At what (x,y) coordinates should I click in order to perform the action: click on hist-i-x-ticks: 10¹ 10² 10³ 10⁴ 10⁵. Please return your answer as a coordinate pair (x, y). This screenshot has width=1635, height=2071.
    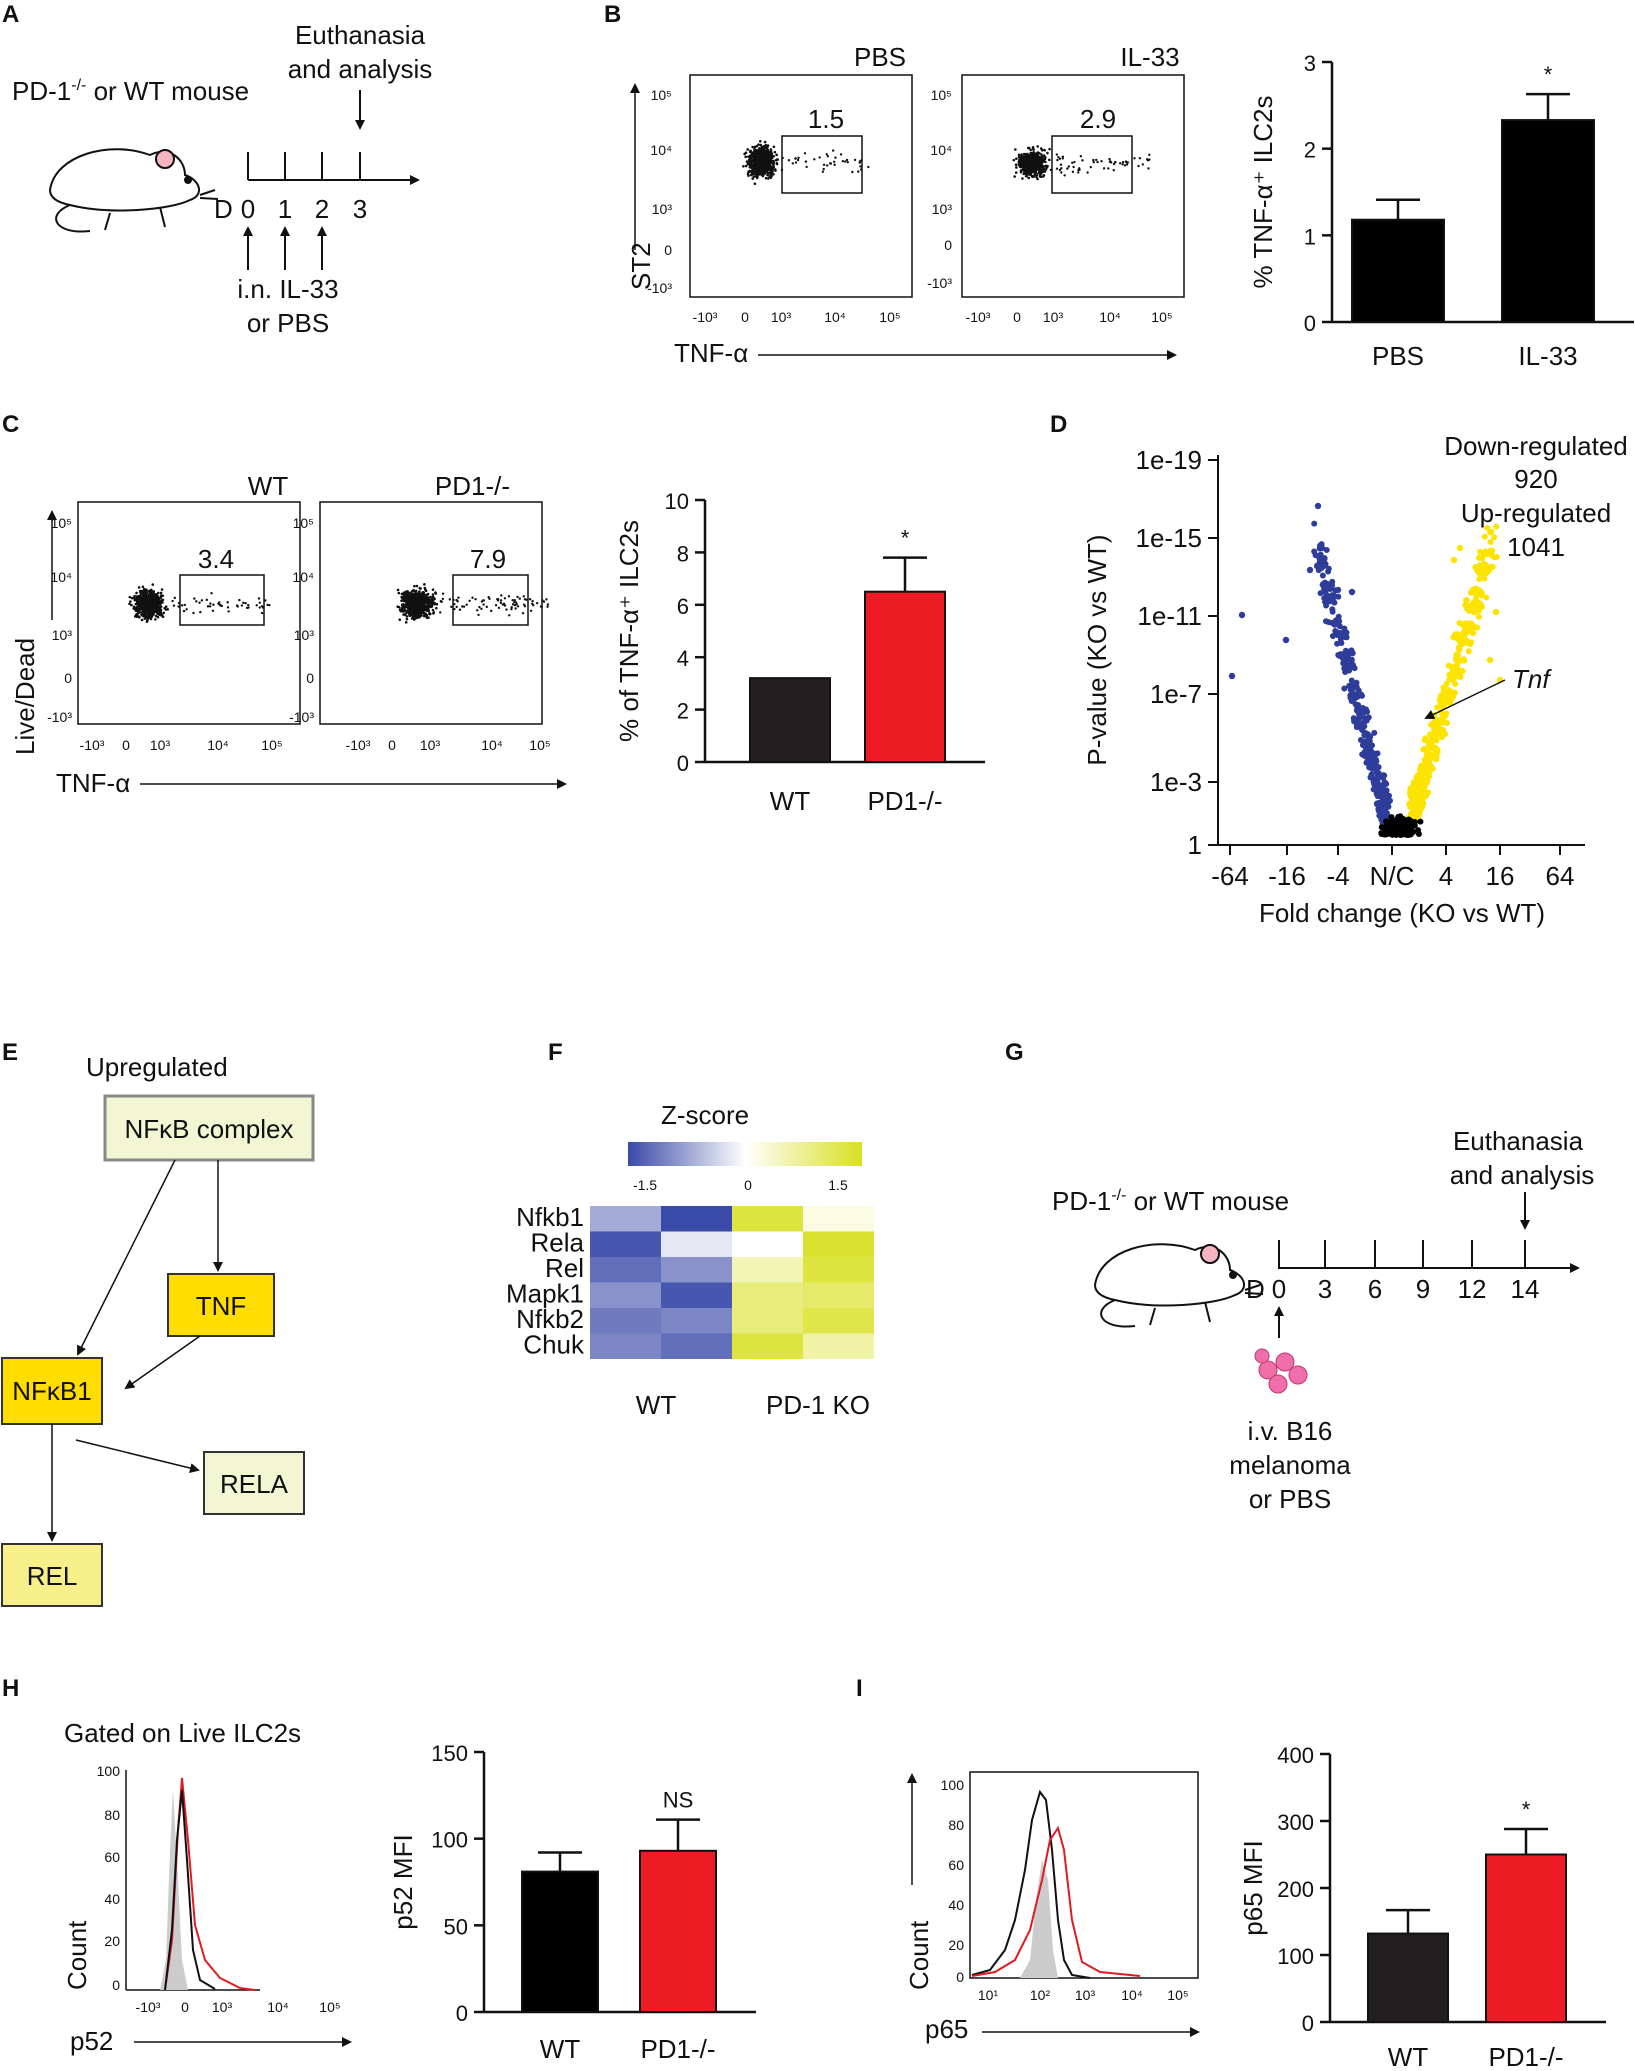
    Looking at the image, I should click on (1083, 1995).